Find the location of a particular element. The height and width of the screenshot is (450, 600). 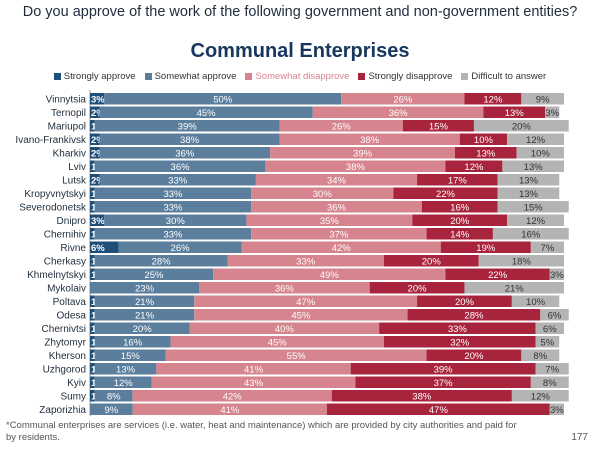

legend-item: Strongly approve is located at coordinates (94, 76).